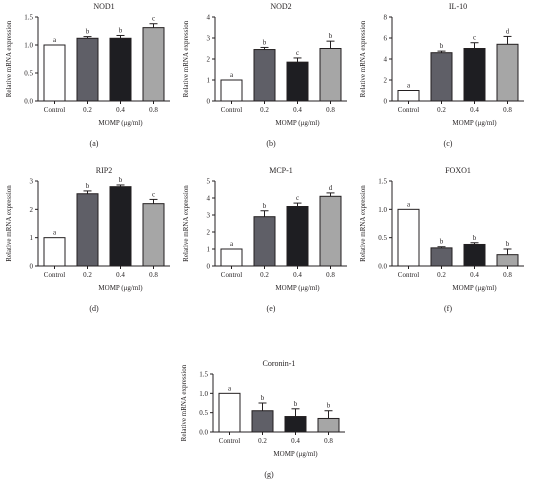 Image resolution: width=534 pixels, height=487 pixels. I want to click on y-tick-label: 8, so click(386, 18).